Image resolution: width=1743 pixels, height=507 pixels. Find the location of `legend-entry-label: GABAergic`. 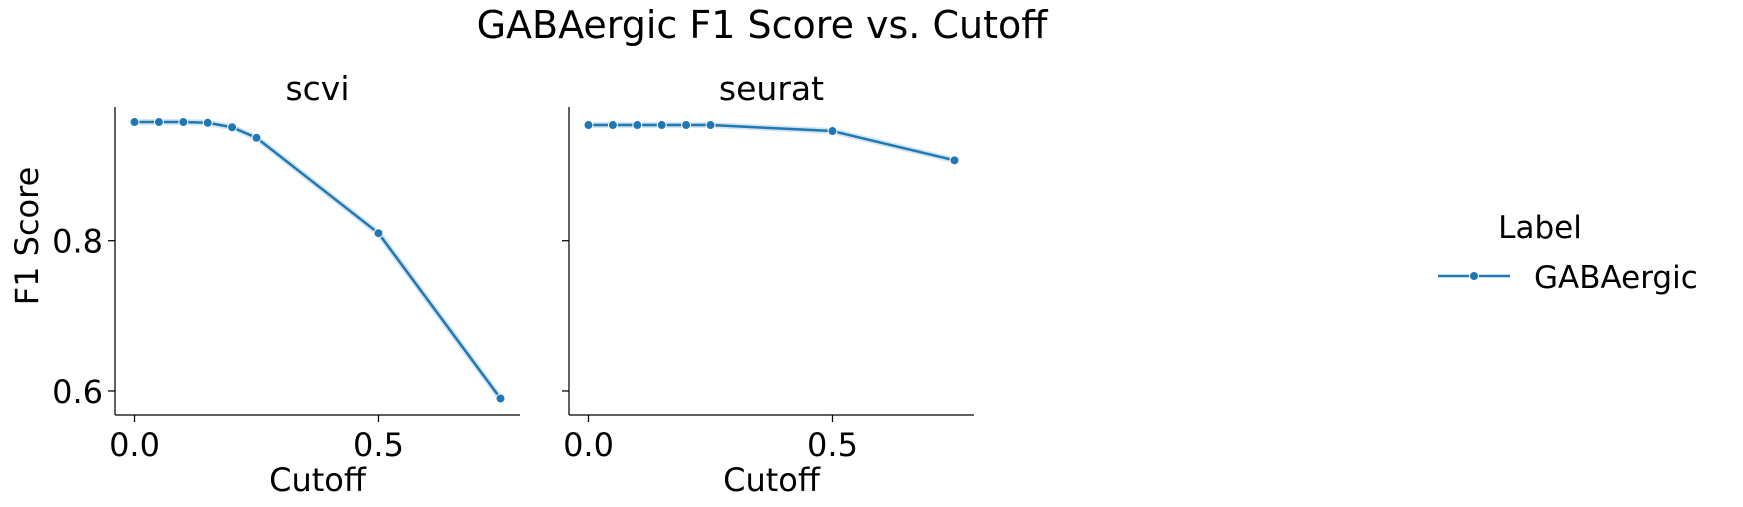

legend-entry-label: GABAergic is located at coordinates (1616, 278).